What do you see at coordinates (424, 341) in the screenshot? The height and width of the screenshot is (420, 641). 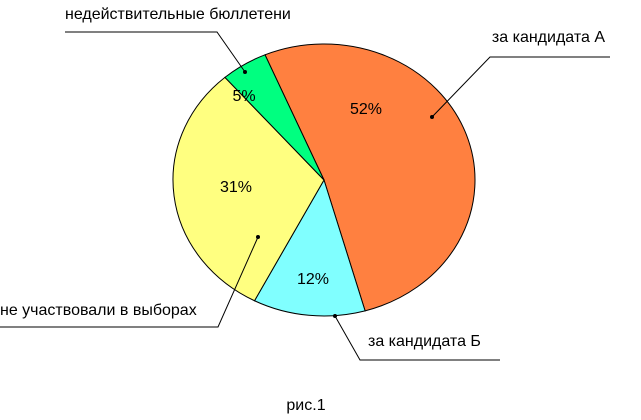 I see `category-label: за кандидата Б` at bounding box center [424, 341].